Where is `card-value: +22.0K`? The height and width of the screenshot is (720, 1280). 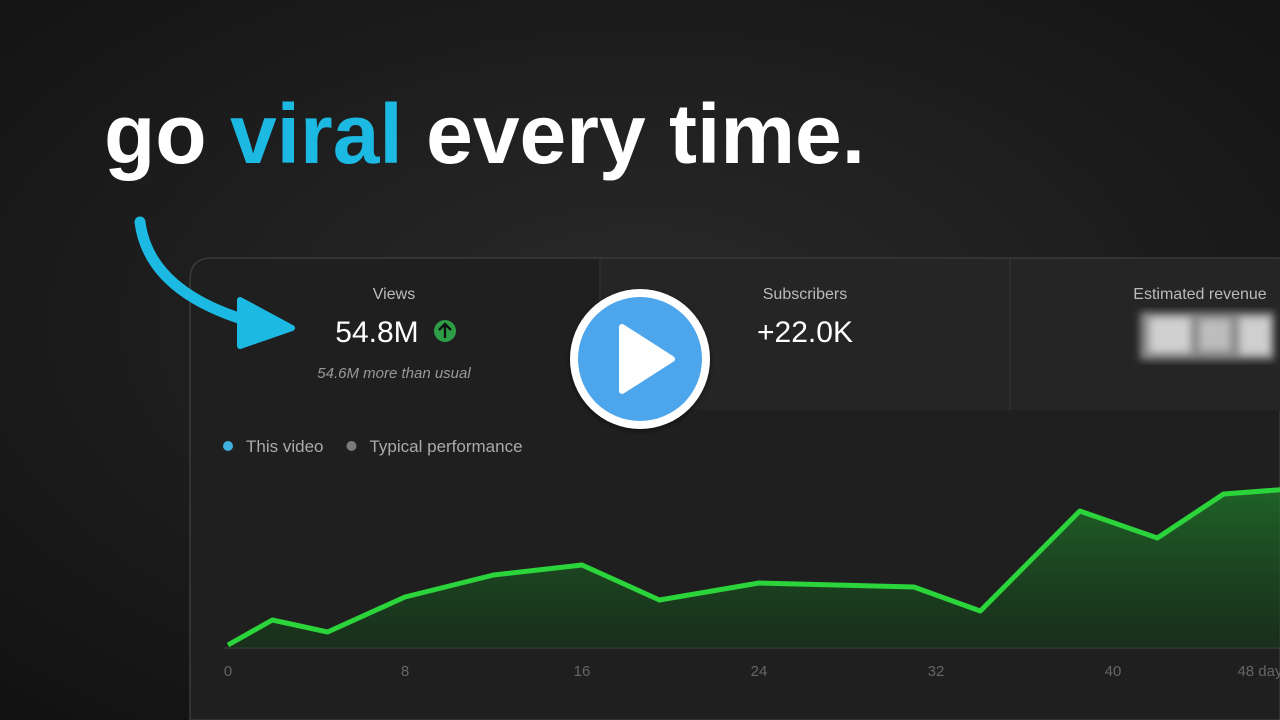 card-value: +22.0K is located at coordinates (805, 332).